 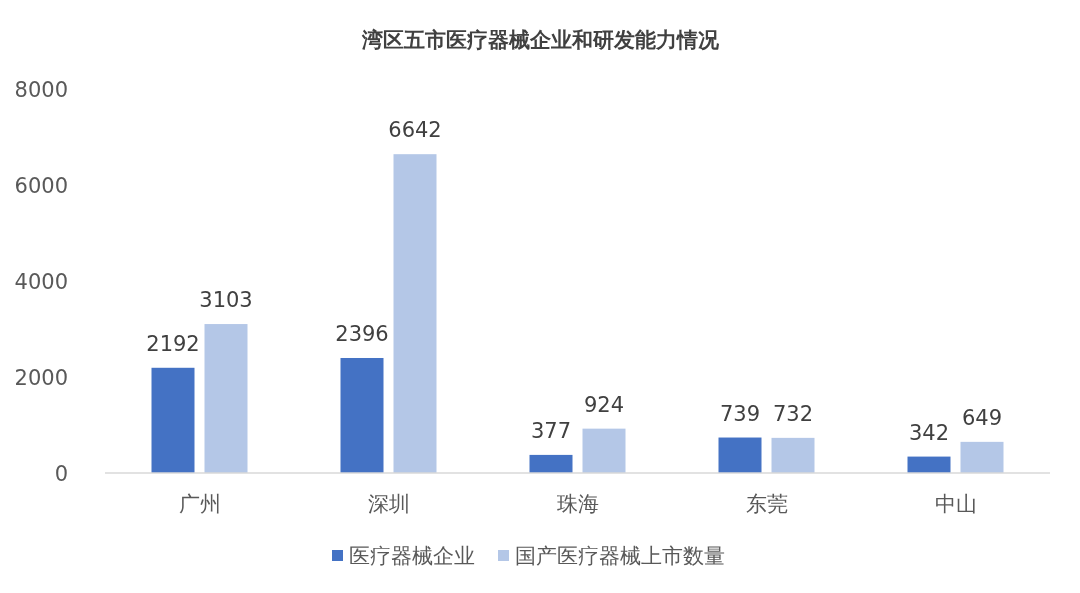 I want to click on y-tick-label: 6000, so click(x=41, y=186).